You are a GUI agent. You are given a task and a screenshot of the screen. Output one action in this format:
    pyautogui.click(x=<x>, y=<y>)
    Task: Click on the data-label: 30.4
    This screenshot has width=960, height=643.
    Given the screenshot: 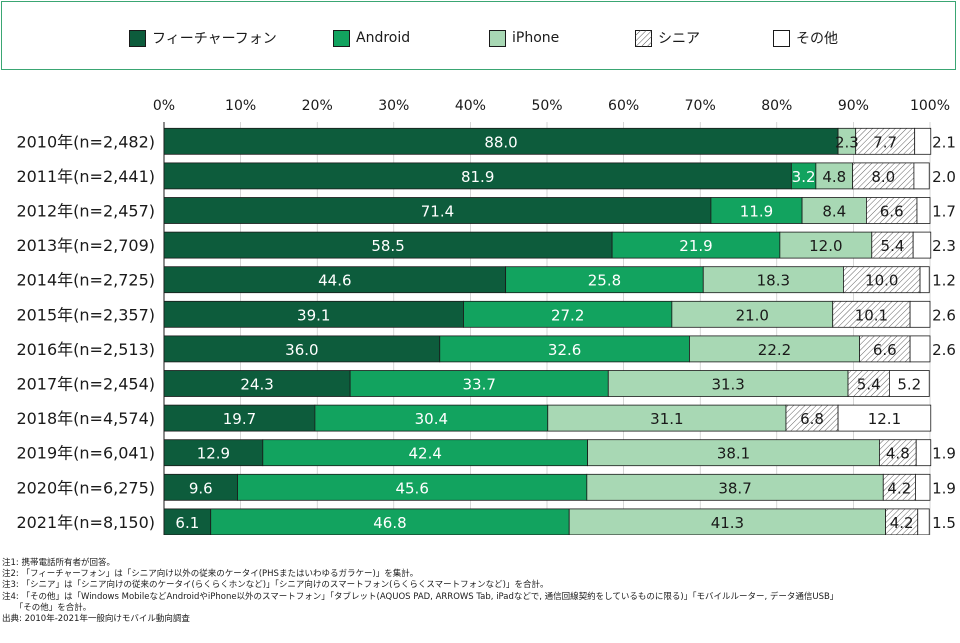 What is the action you would take?
    pyautogui.click(x=431, y=419)
    